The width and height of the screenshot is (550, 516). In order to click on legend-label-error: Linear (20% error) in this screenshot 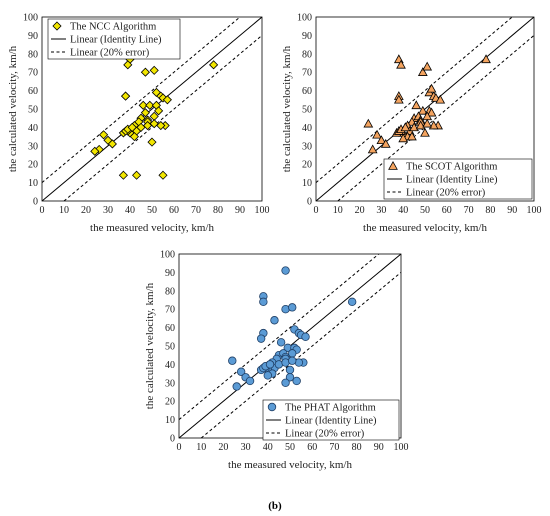, I will do `click(446, 193)`.